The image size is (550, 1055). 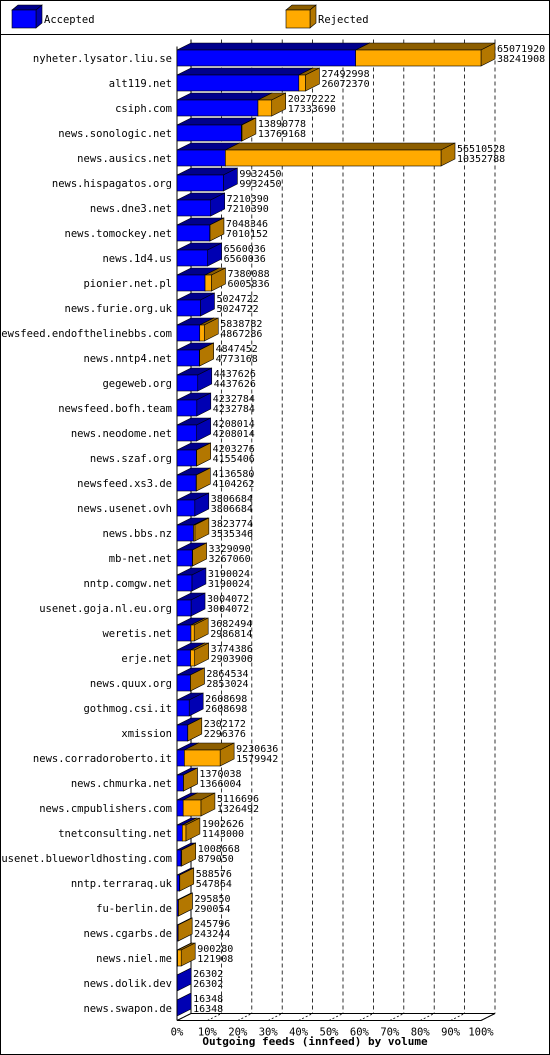 What do you see at coordinates (121, 784) in the screenshot?
I see `row-label: news.chmurka.net` at bounding box center [121, 784].